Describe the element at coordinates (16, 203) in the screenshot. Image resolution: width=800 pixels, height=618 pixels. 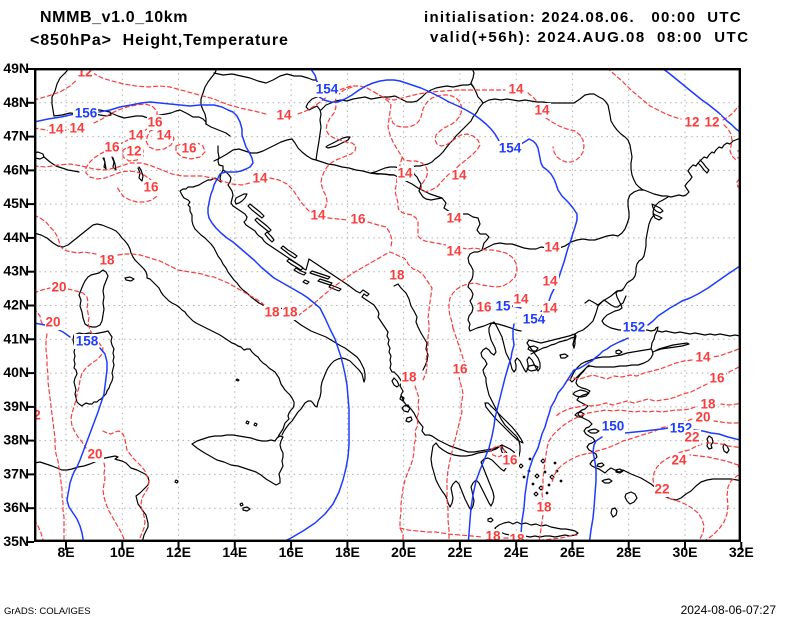
I see `svg-text: 45N` at that location.